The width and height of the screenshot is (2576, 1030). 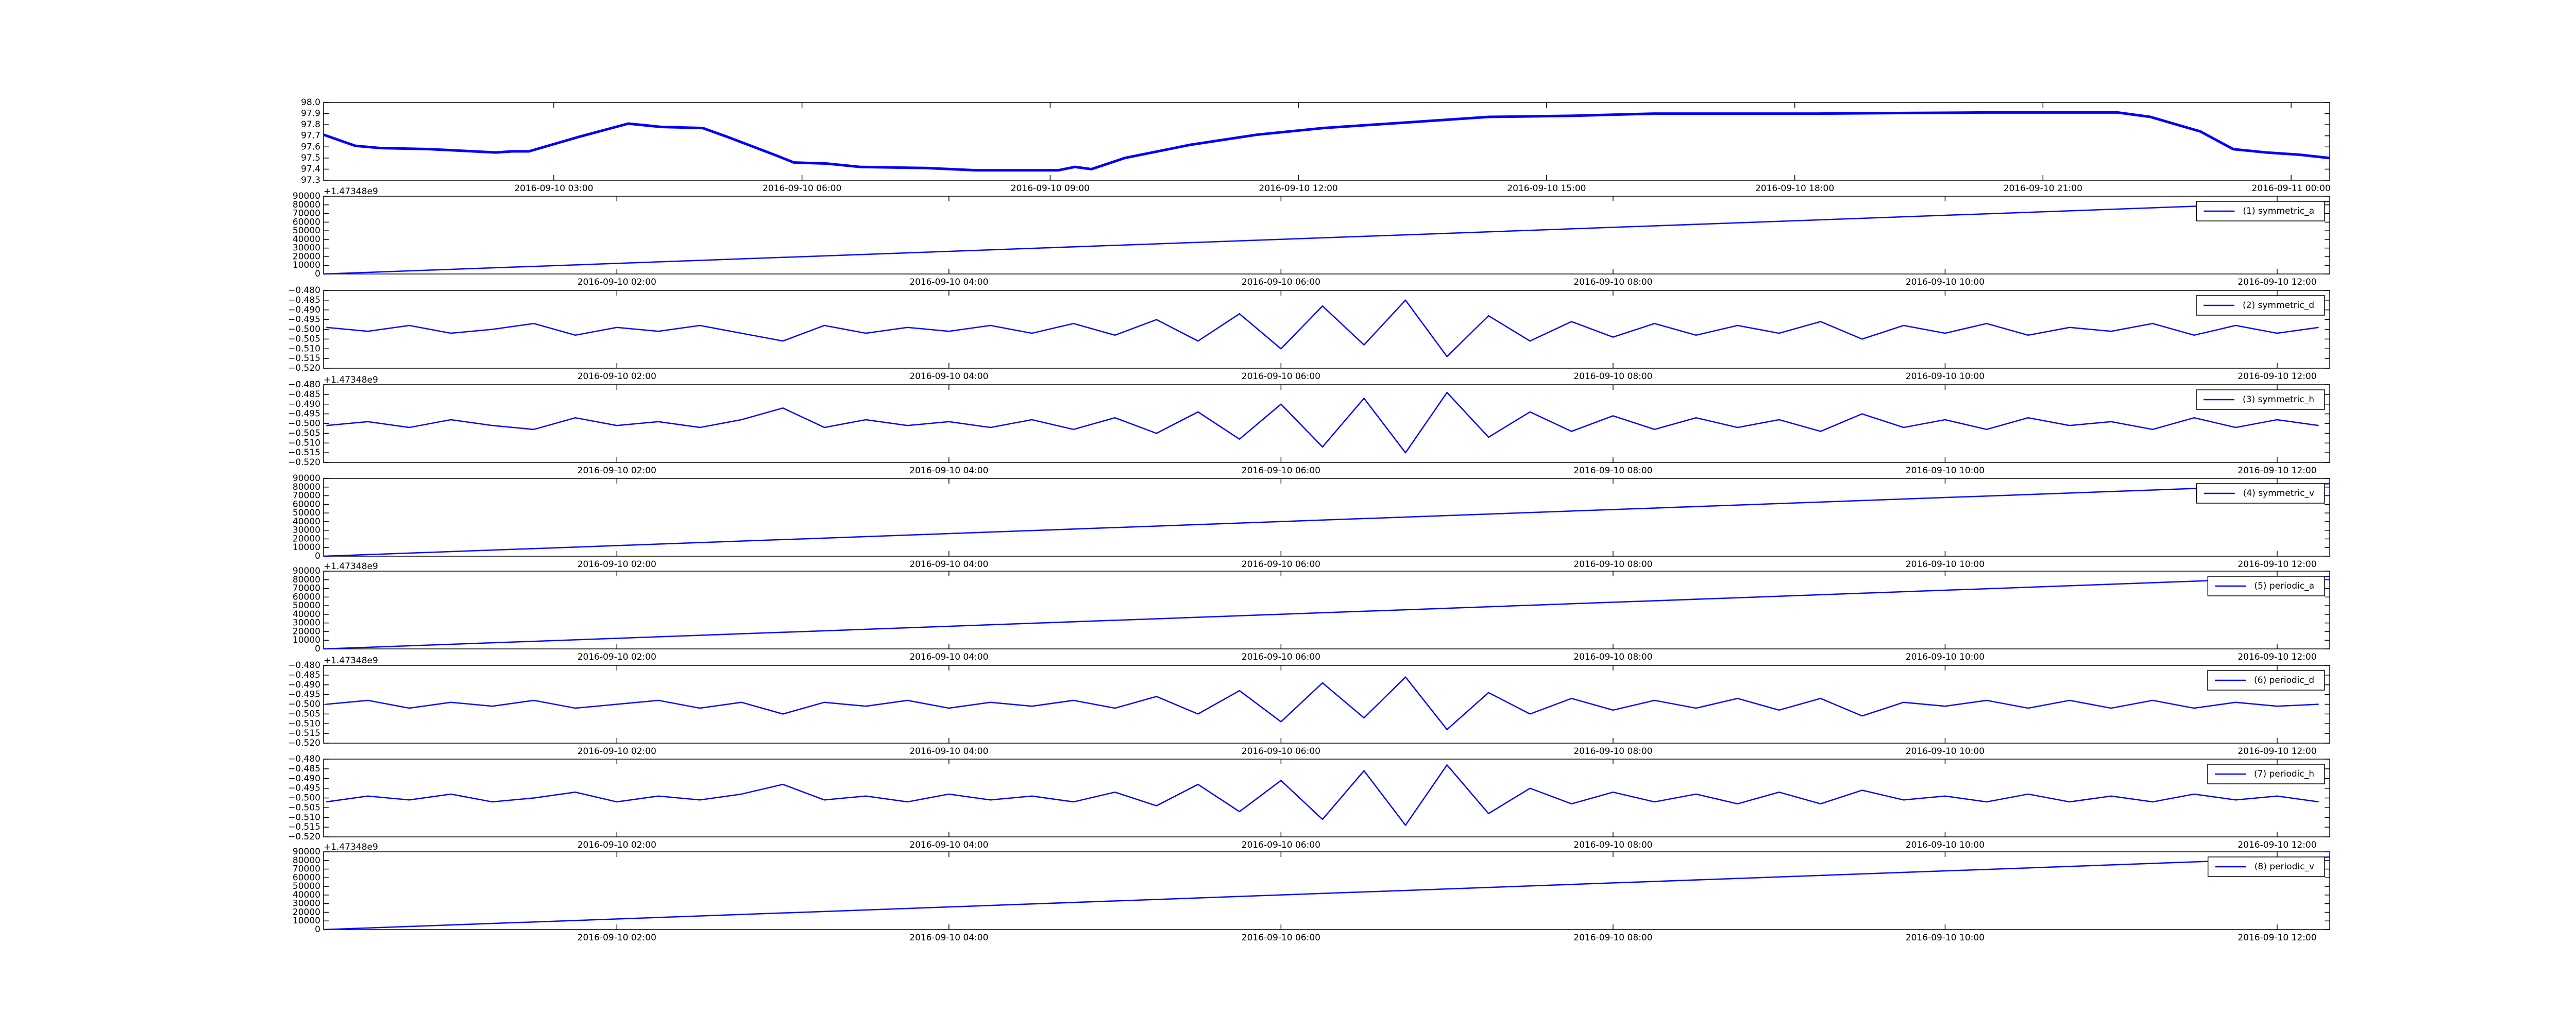 What do you see at coordinates (2278, 400) in the screenshot?
I see `legend-label: (3) symmetric_h` at bounding box center [2278, 400].